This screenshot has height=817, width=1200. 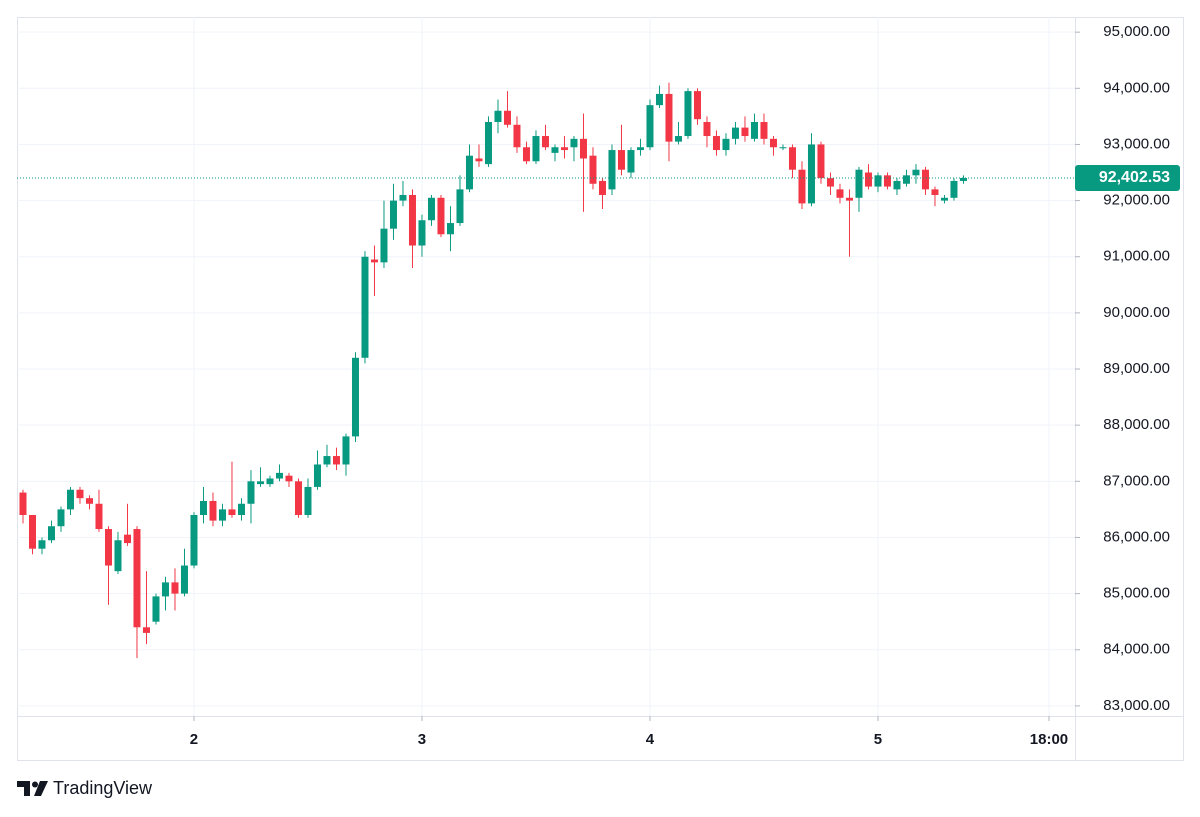 What do you see at coordinates (1136, 593) in the screenshot?
I see `y-tick-label: 85,000.00` at bounding box center [1136, 593].